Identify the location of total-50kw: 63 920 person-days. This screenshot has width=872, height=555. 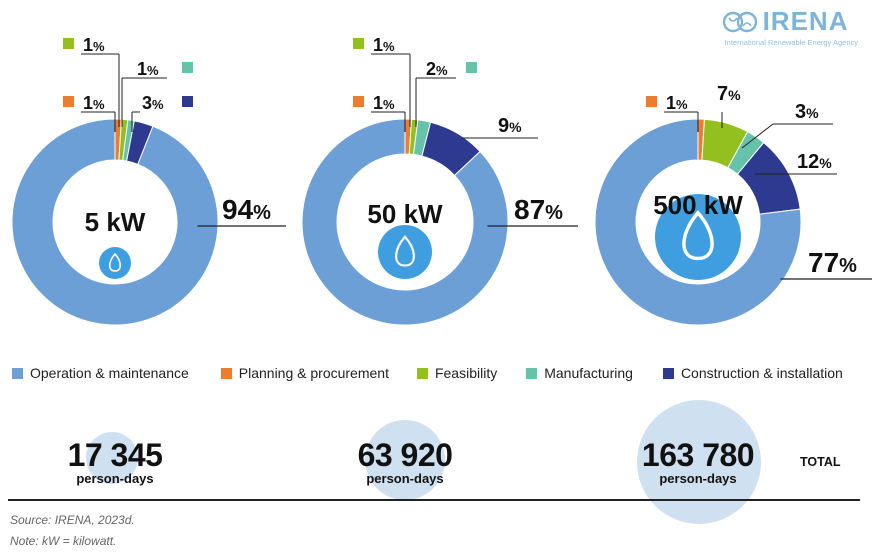
(405, 462).